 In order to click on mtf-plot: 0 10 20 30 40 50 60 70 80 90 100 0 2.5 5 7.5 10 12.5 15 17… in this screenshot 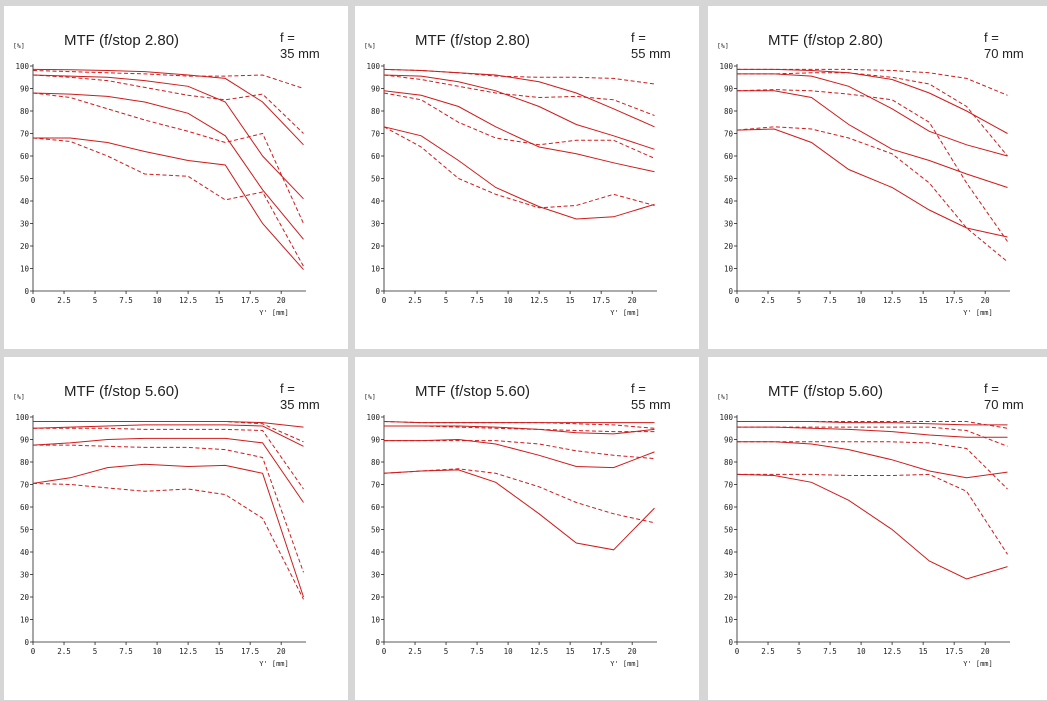, I will do `click(159, 179)`.